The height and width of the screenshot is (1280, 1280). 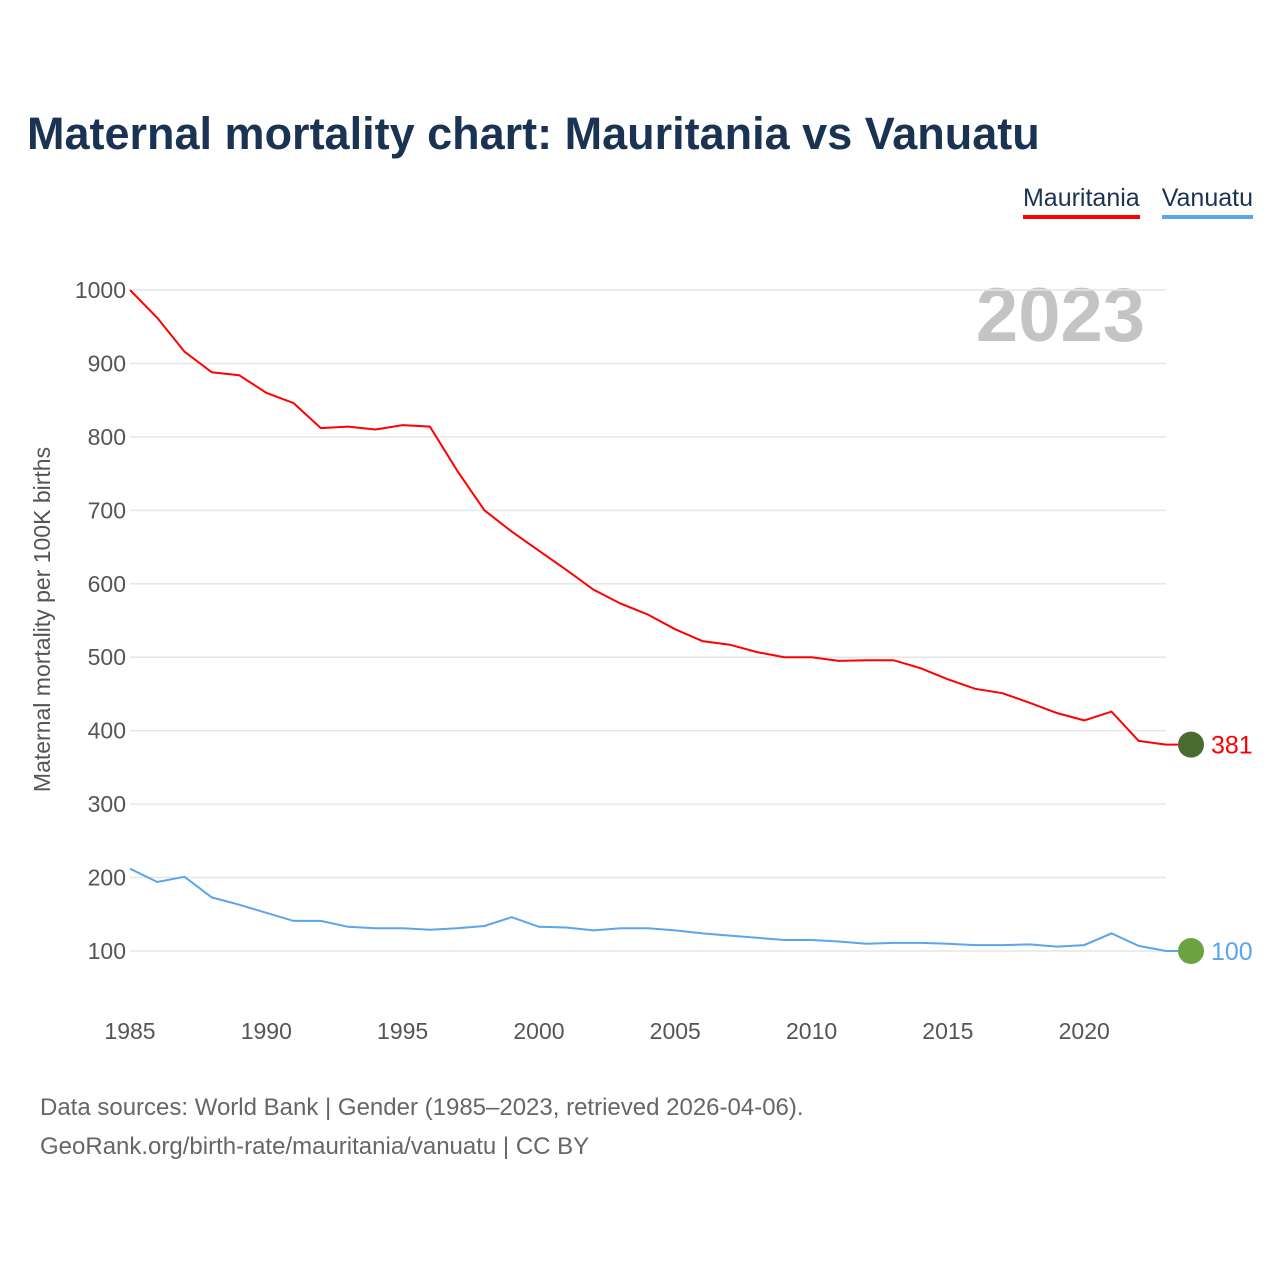 I want to click on y-tick-label: 900, so click(x=107, y=363).